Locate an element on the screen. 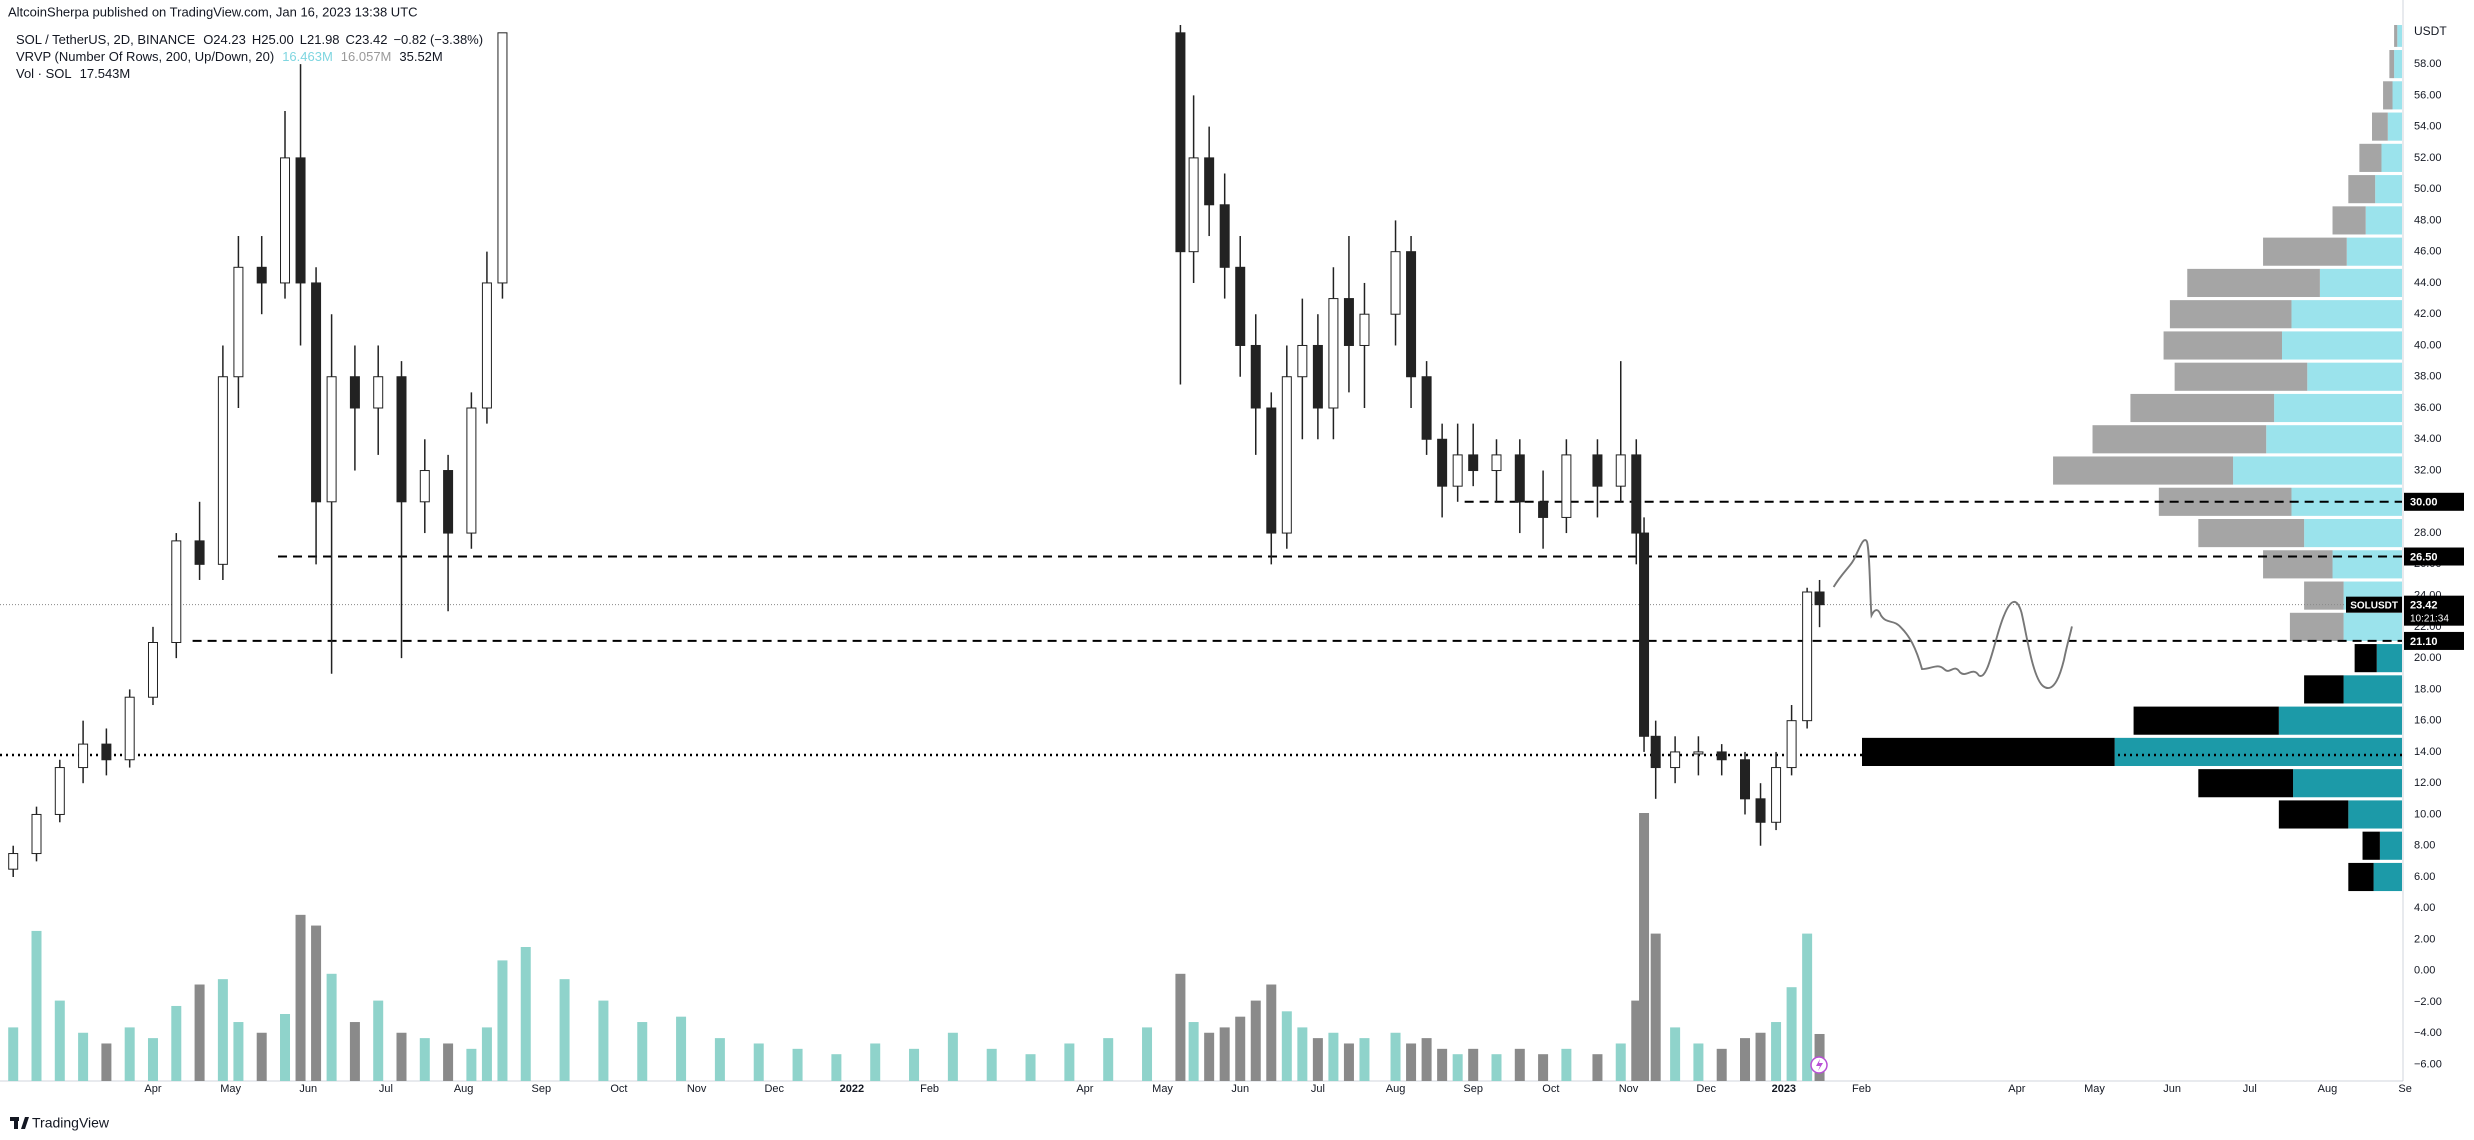 The height and width of the screenshot is (1140, 2474). last-price-badge is located at coordinates (2434, 610).